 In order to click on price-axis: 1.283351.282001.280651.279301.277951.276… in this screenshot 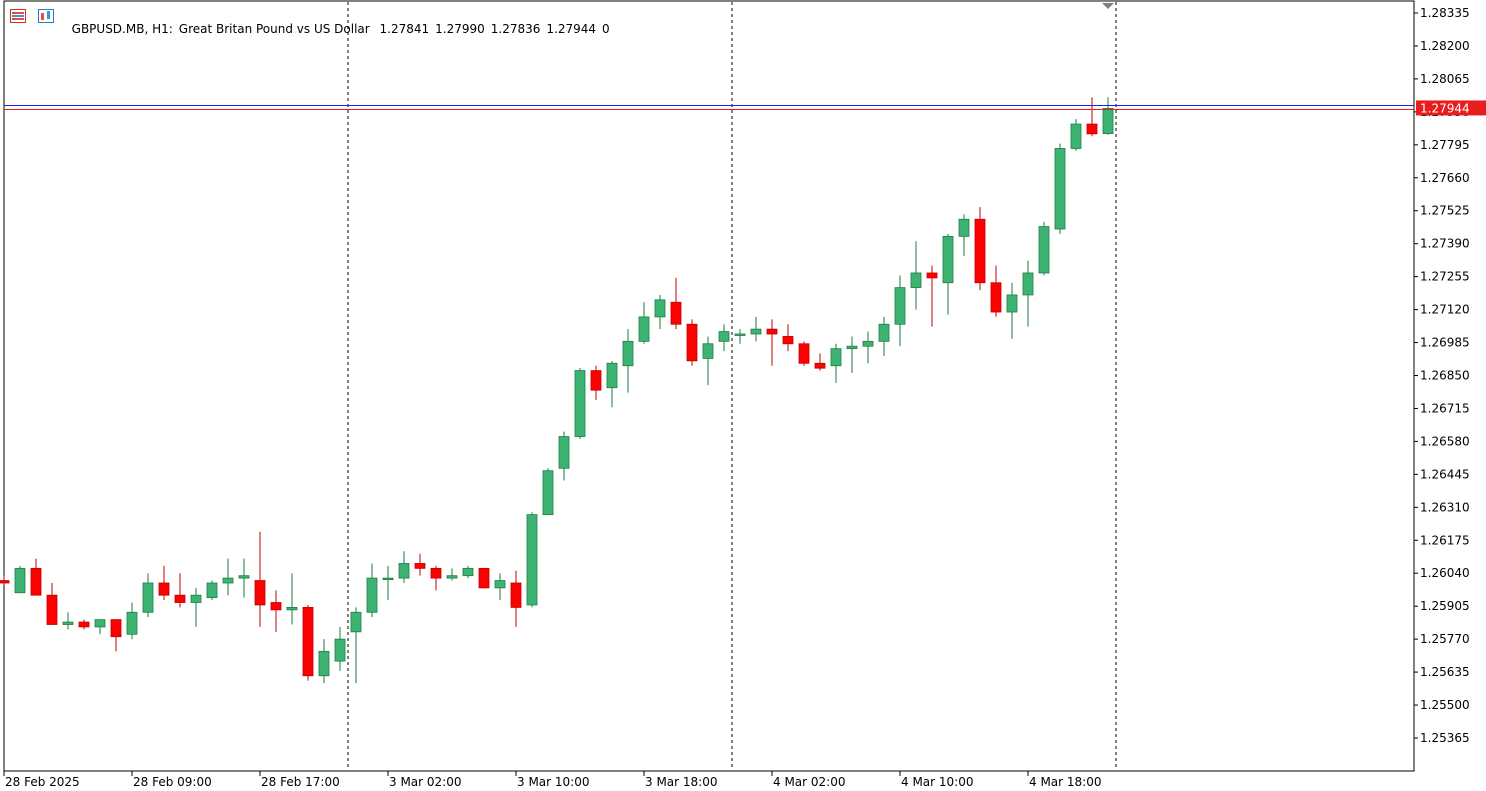, I will do `click(1442, 375)`.